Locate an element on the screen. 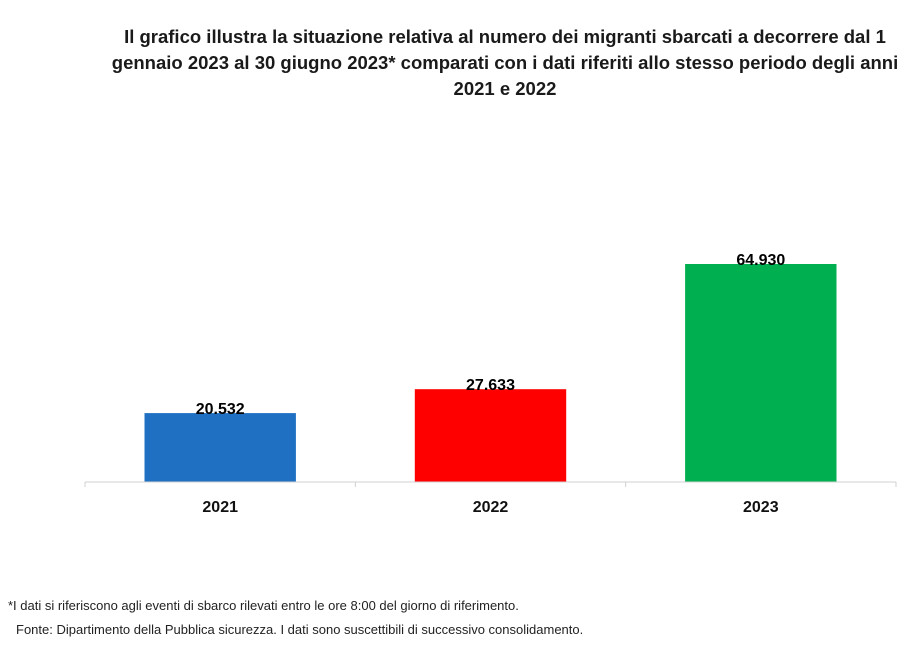 The width and height of the screenshot is (903, 663). x-tick-label-2022: 2022 is located at coordinates (491, 507).